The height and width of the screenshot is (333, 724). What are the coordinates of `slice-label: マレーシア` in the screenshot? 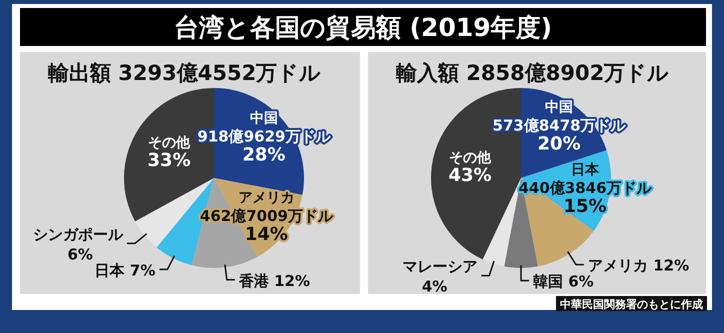 It's located at (440, 267).